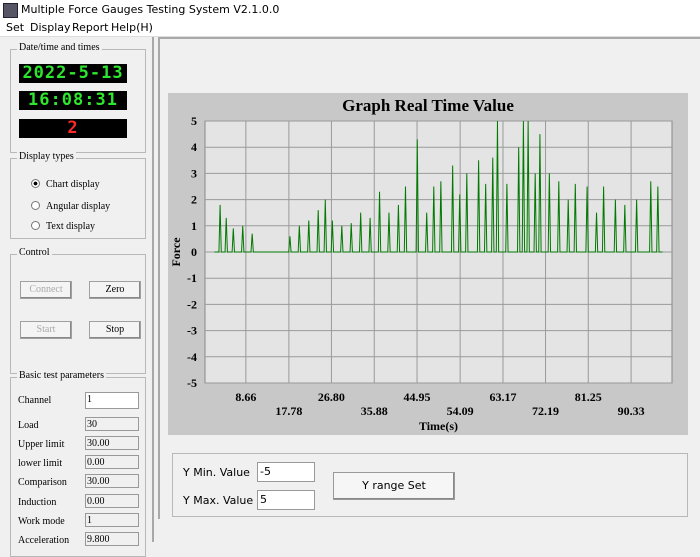 The image size is (700, 557). Describe the element at coordinates (194, 121) in the screenshot. I see `y-tick-label: 5` at that location.